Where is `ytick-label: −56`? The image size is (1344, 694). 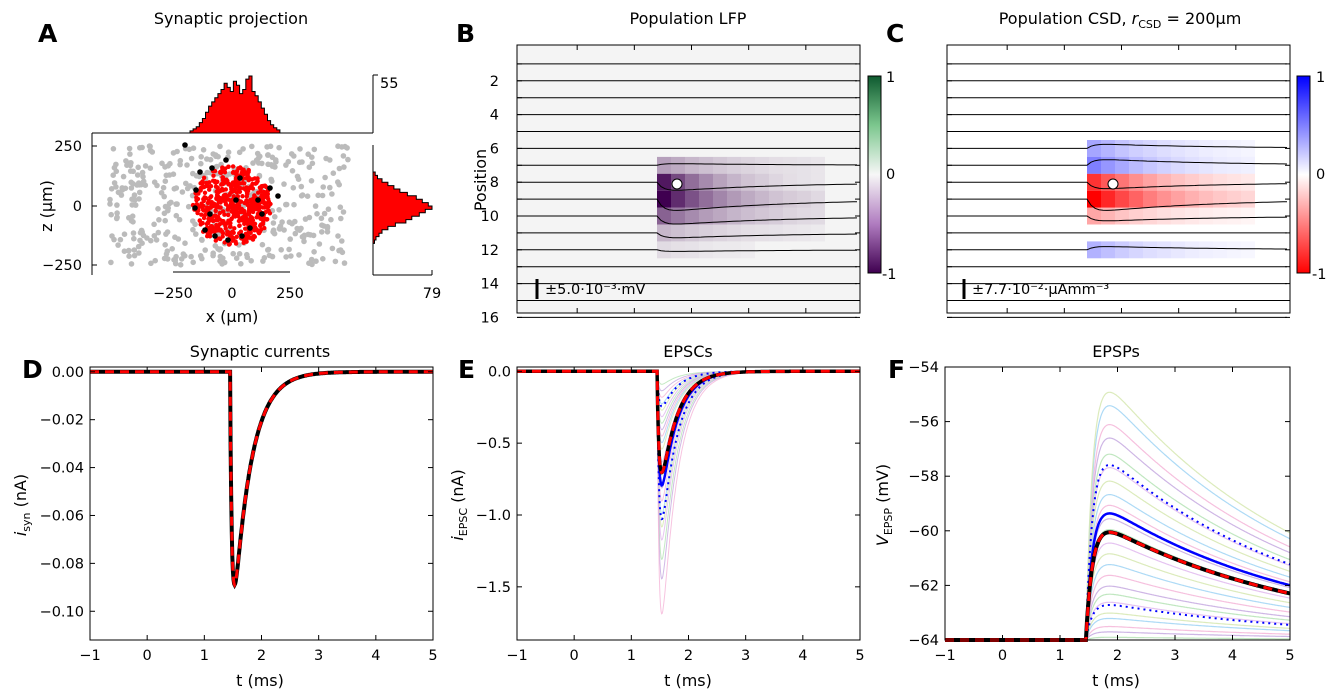 ytick-label: −56 is located at coordinates (923, 423).